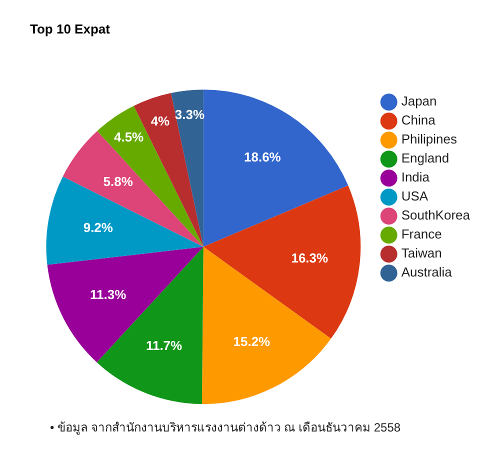  Describe the element at coordinates (421, 234) in the screenshot. I see `legend-label: France` at that location.